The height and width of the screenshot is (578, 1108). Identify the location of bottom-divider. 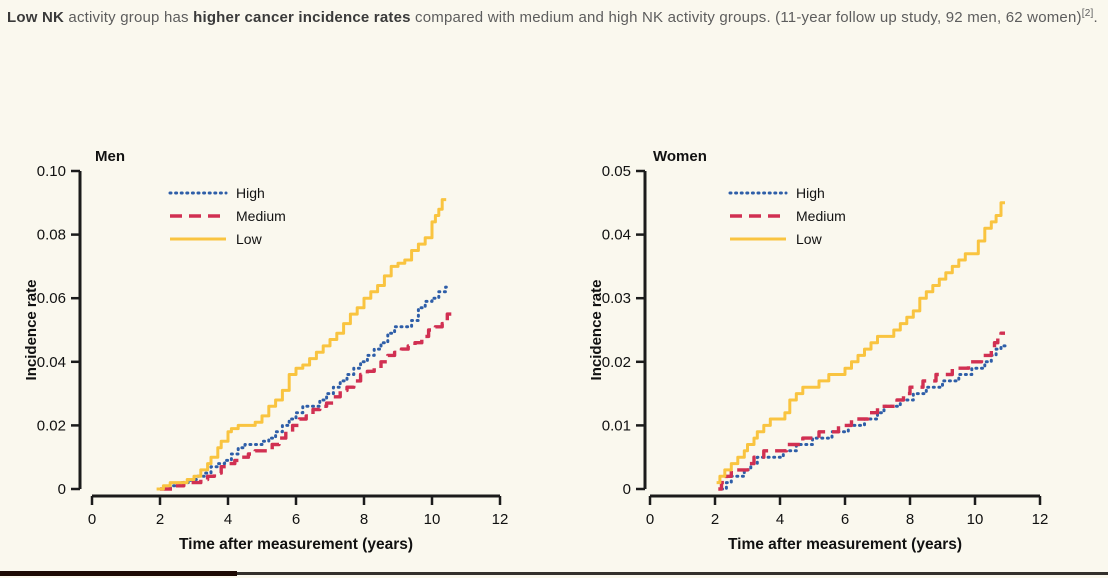
(554, 573).